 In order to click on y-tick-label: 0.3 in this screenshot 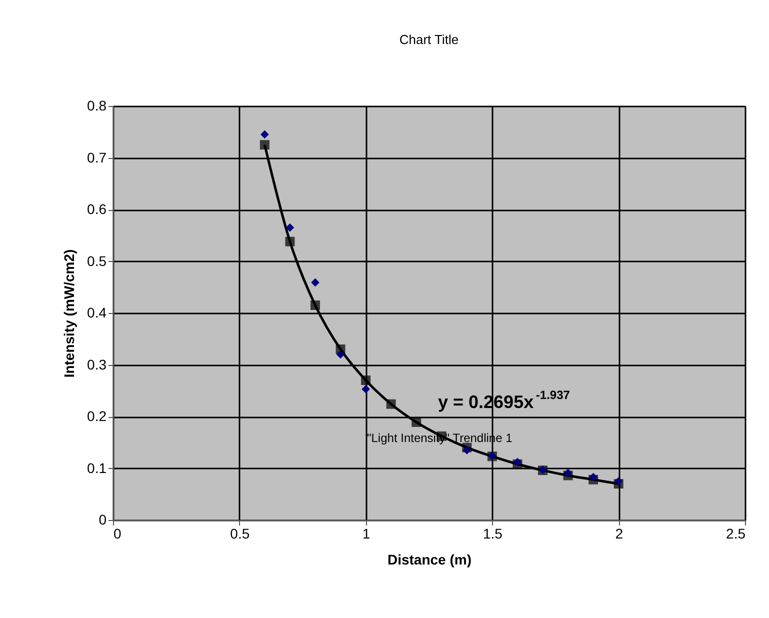, I will do `click(97, 364)`.